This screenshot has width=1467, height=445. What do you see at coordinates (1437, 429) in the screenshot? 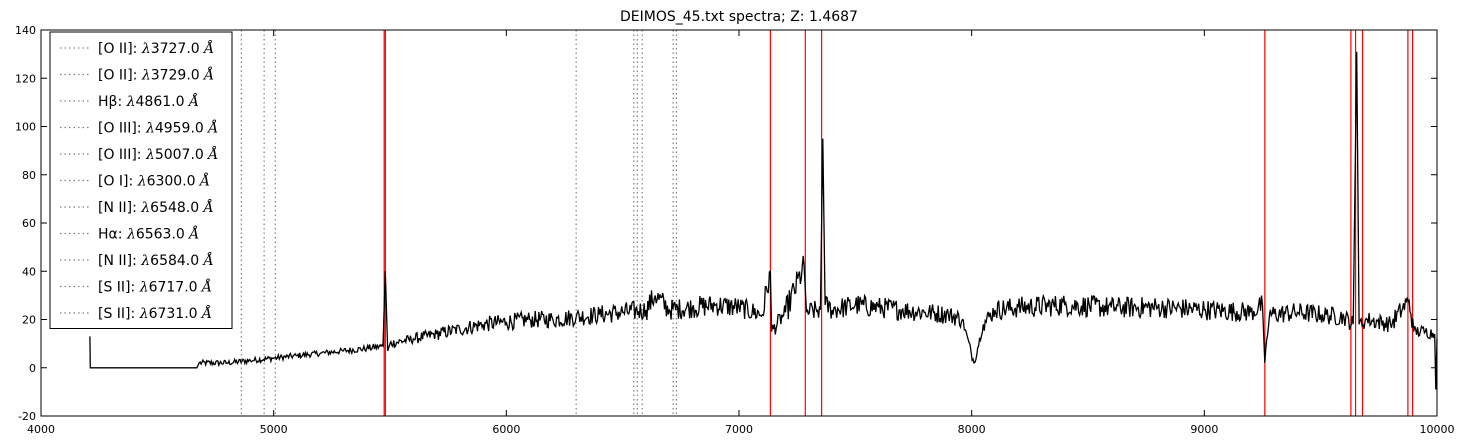
I see `x-tick-label: 10000` at bounding box center [1437, 429].